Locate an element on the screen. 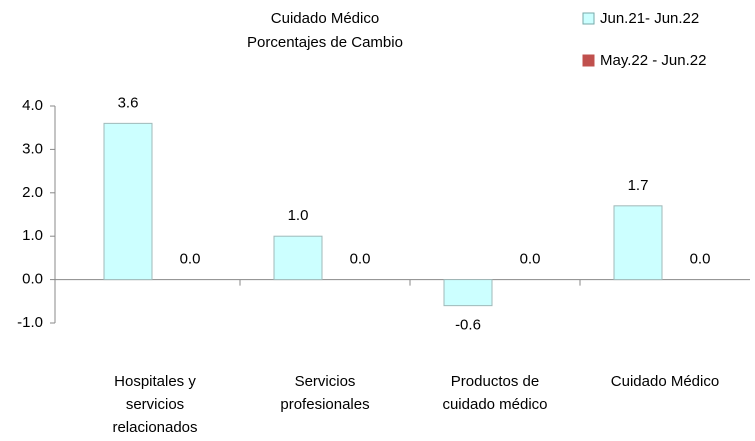 This screenshot has height=441, width=755. x-tick-label: Productos de cuidado médico is located at coordinates (495, 393).